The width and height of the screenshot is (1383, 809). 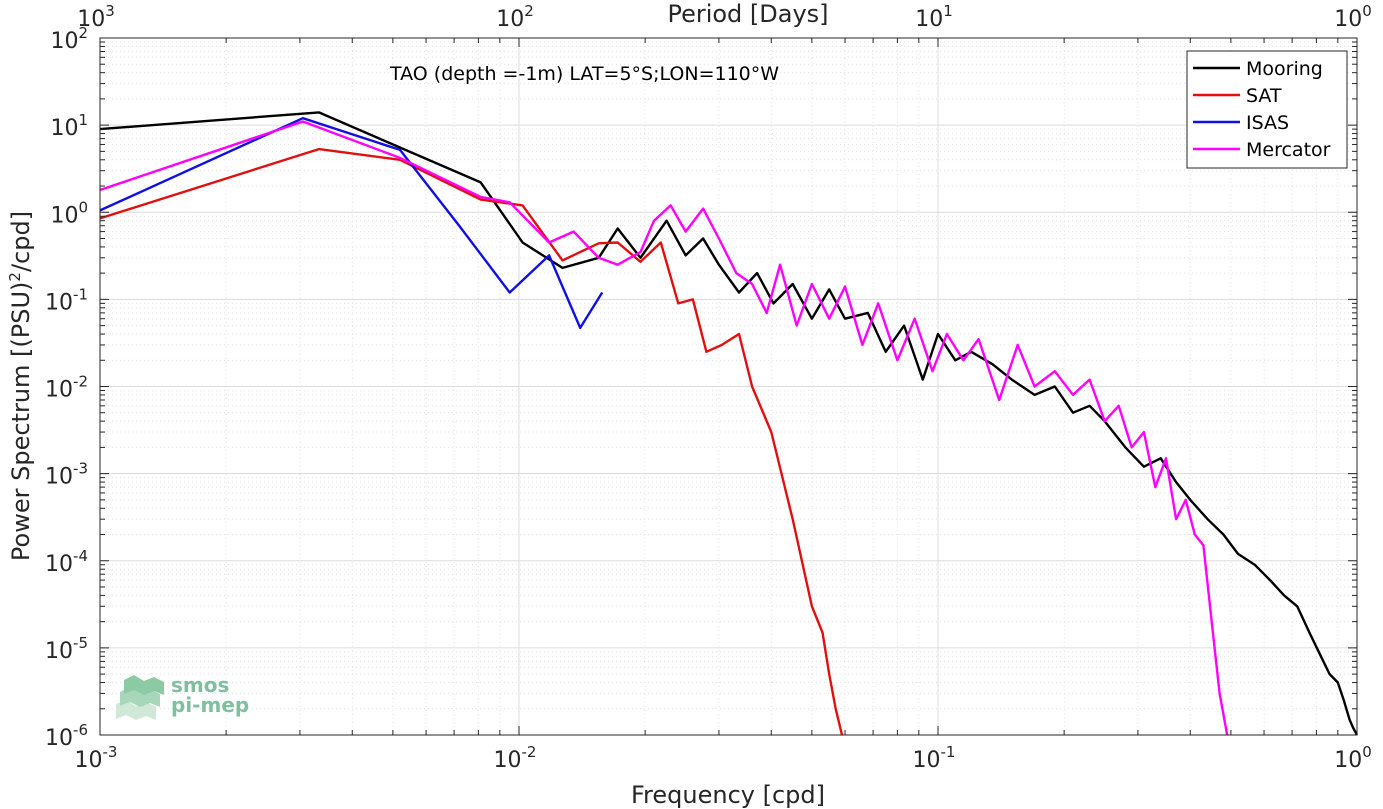 What do you see at coordinates (21, 241) in the screenshot?
I see `y-axis-title-rest: /cpd]` at bounding box center [21, 241].